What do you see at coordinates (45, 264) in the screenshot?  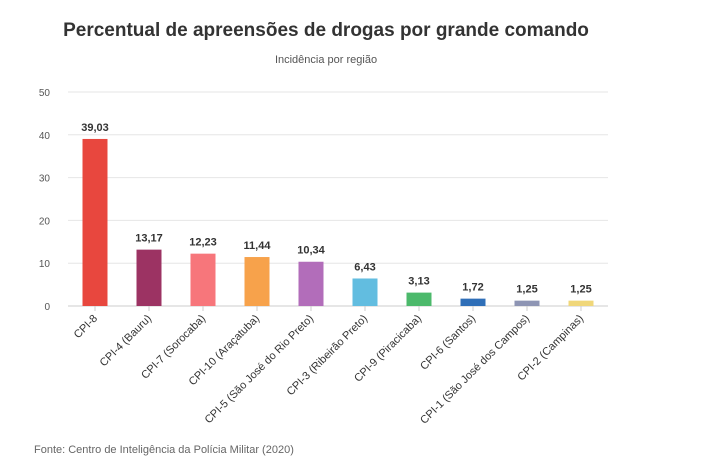 I see `y-tick-label: 10` at bounding box center [45, 264].